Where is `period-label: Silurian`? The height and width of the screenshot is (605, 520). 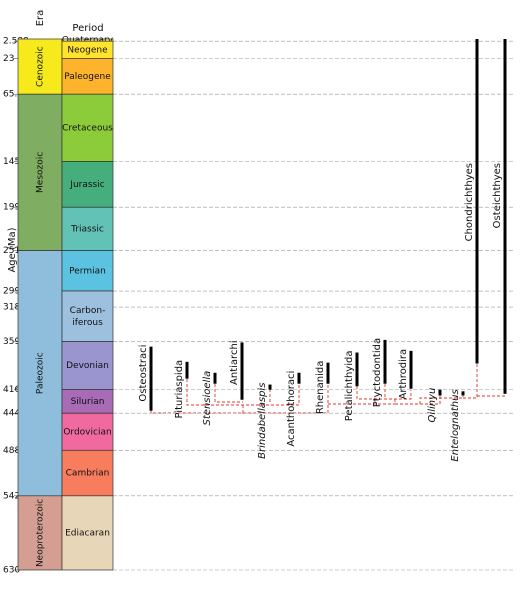
period-label: Silurian is located at coordinates (88, 402).